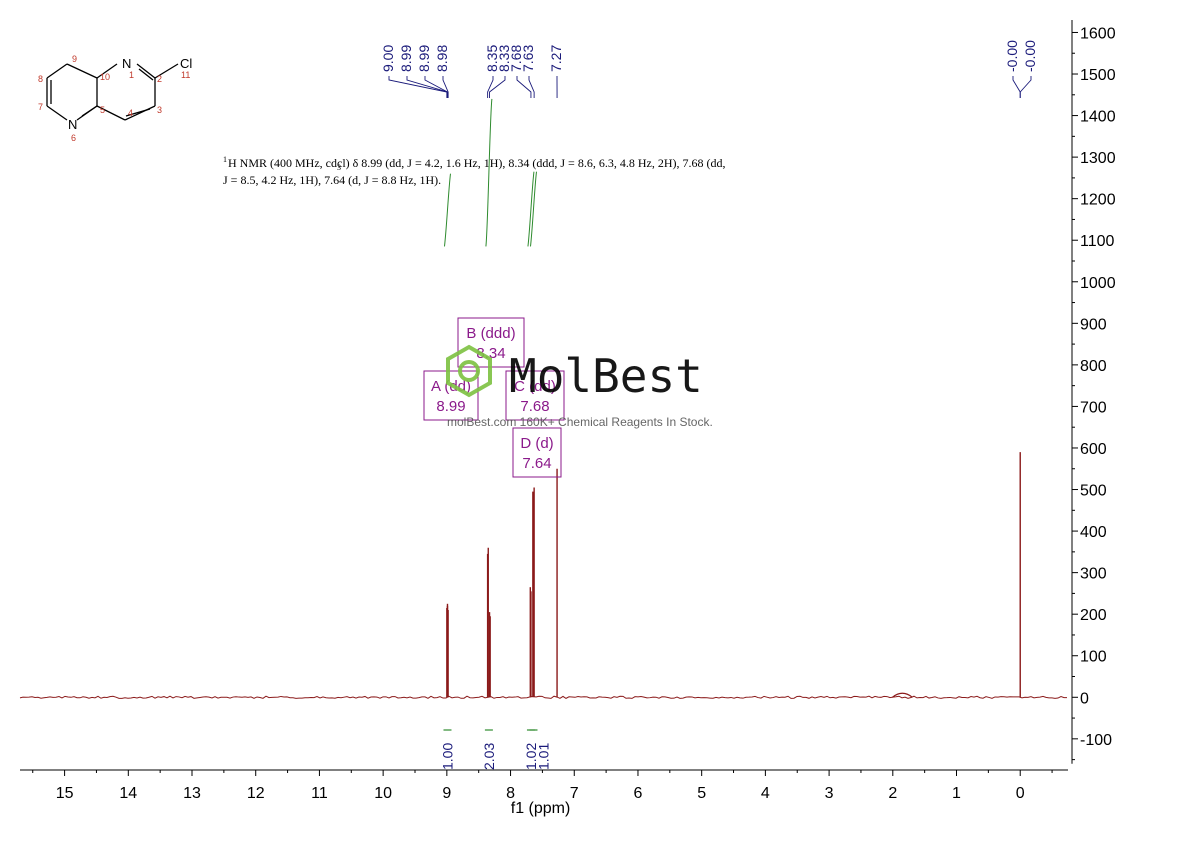  Describe the element at coordinates (1093, 532) in the screenshot. I see `y-tick-label: 400` at that location.